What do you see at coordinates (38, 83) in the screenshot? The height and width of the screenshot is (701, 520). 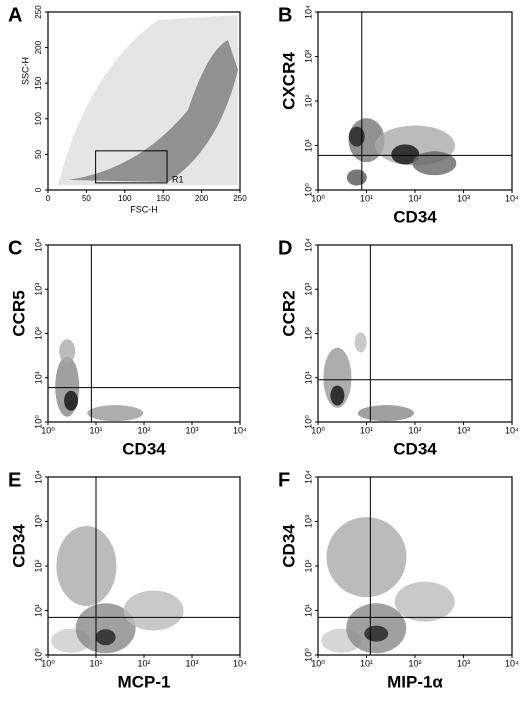 I see `y-tick-label: 150` at bounding box center [38, 83].